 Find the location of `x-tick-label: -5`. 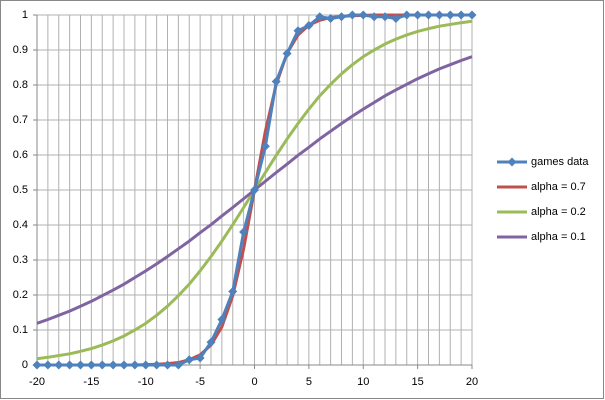

x-tick-label: -5 is located at coordinates (200, 382).